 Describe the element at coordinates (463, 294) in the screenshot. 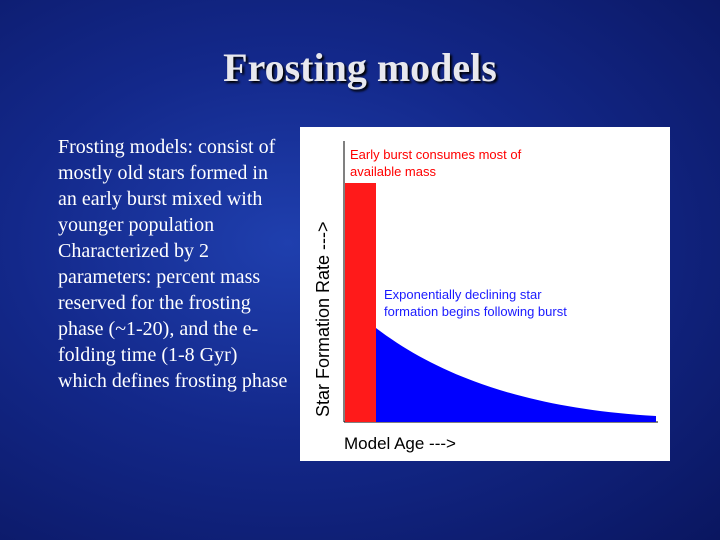

I see `decline-annotation-line1: Exponentially declining star` at that location.